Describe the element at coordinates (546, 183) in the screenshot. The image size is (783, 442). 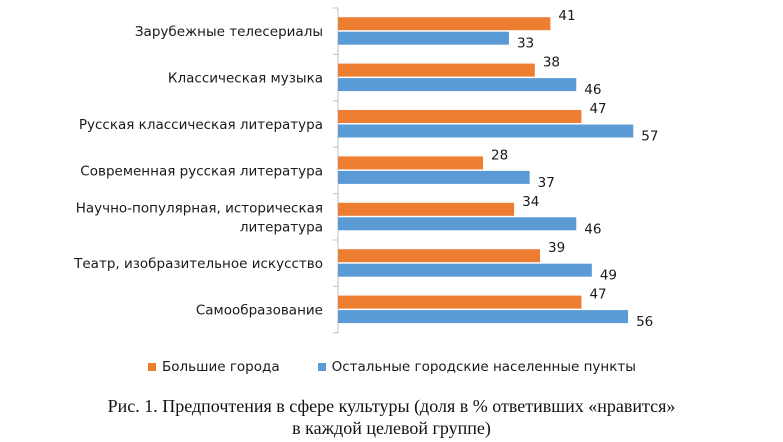
I see `data-label-modern-russian-literature-other-settlements: 37` at that location.